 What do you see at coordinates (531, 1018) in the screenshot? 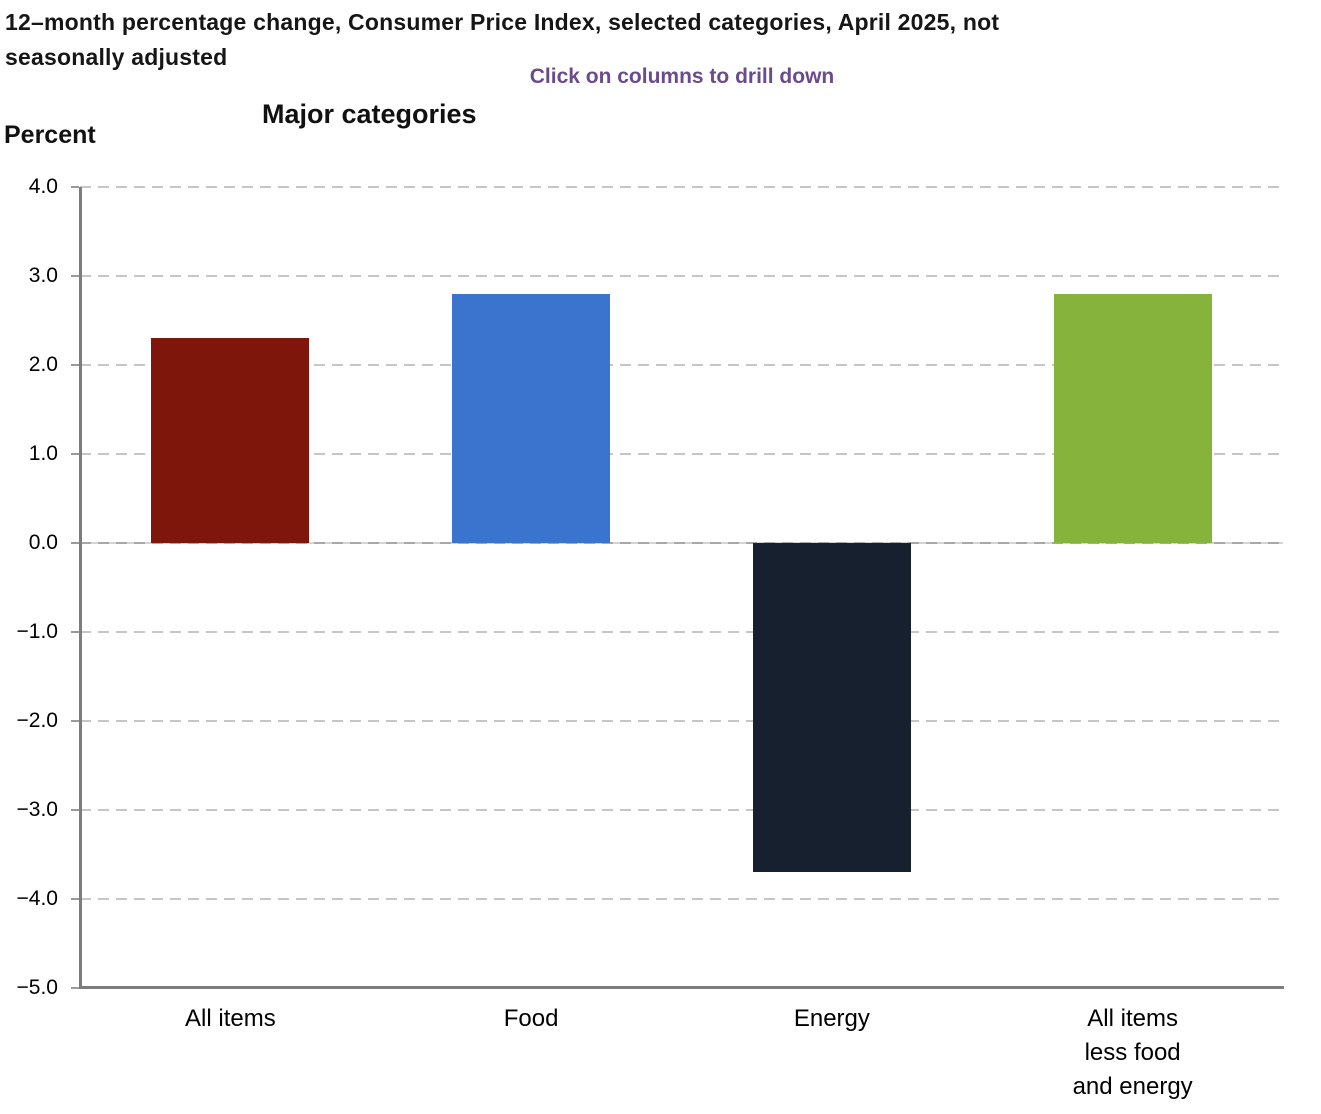
I see `x-label-food: Food` at bounding box center [531, 1018].